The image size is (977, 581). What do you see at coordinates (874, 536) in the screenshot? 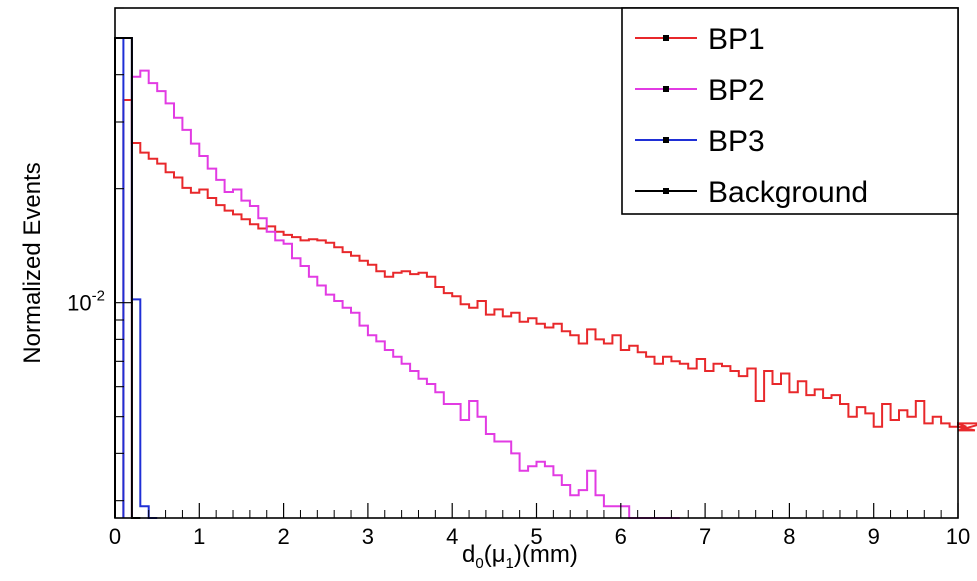
I see `x-tick-label: 9` at bounding box center [874, 536].